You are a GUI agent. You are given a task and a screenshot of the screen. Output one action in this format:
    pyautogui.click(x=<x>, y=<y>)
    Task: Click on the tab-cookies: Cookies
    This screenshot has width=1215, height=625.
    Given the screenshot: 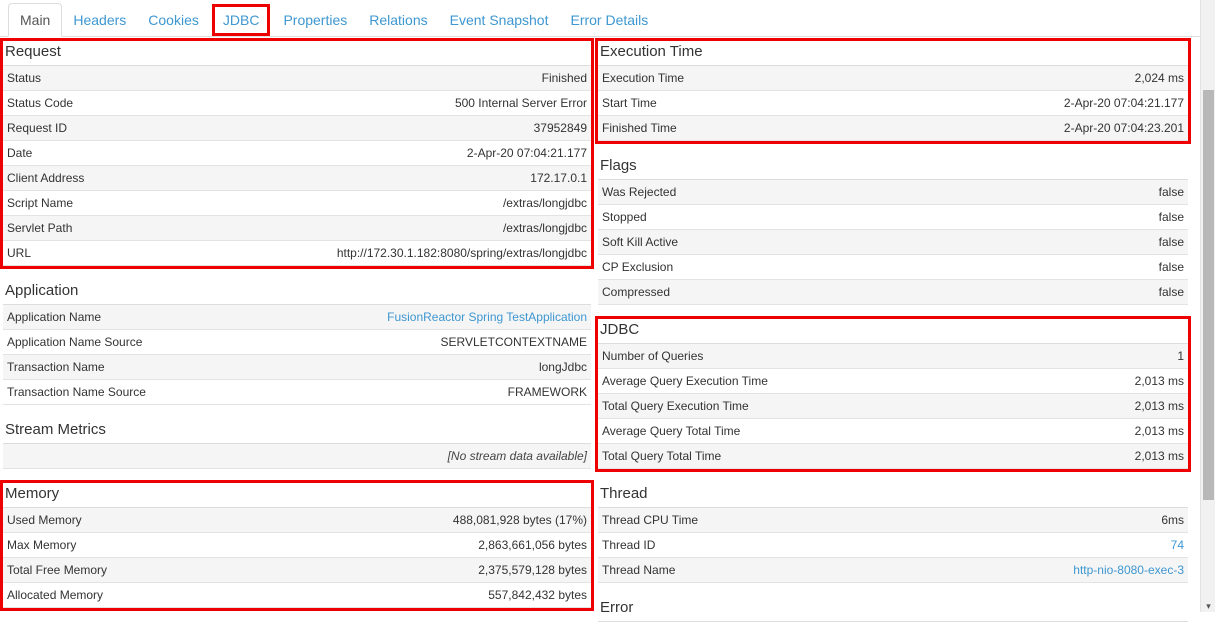 What is the action you would take?
    pyautogui.click(x=173, y=20)
    